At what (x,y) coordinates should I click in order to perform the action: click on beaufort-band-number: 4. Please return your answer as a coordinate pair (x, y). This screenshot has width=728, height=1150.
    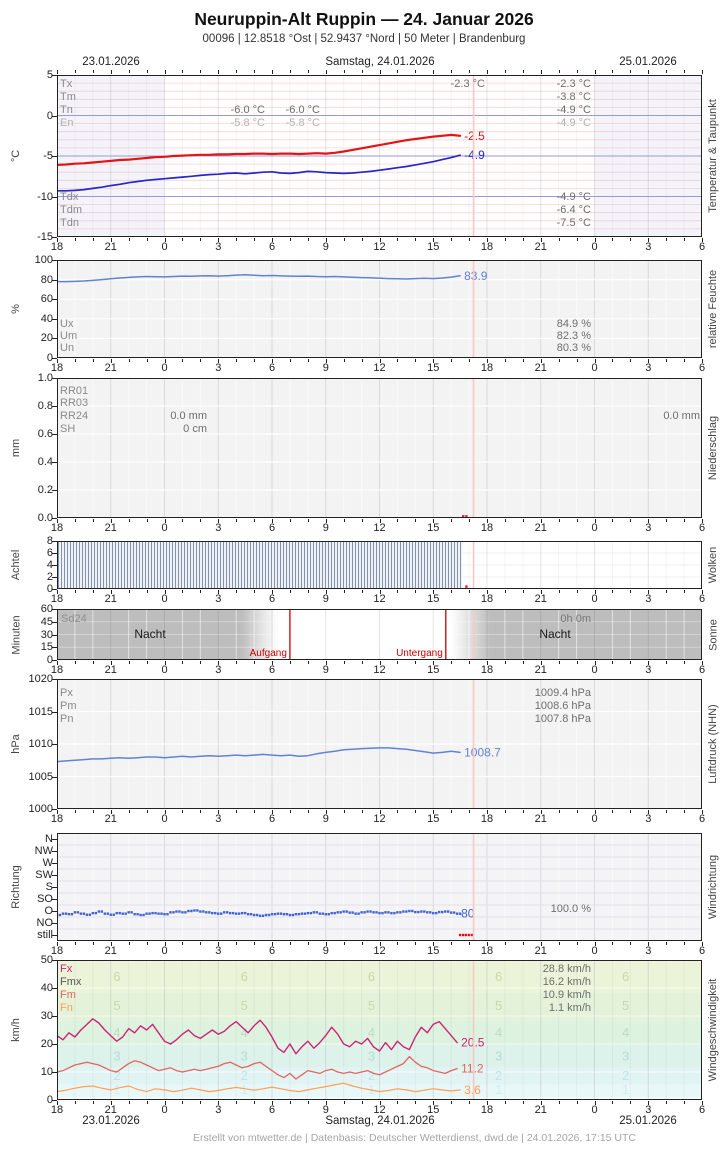
    Looking at the image, I should click on (625, 1032).